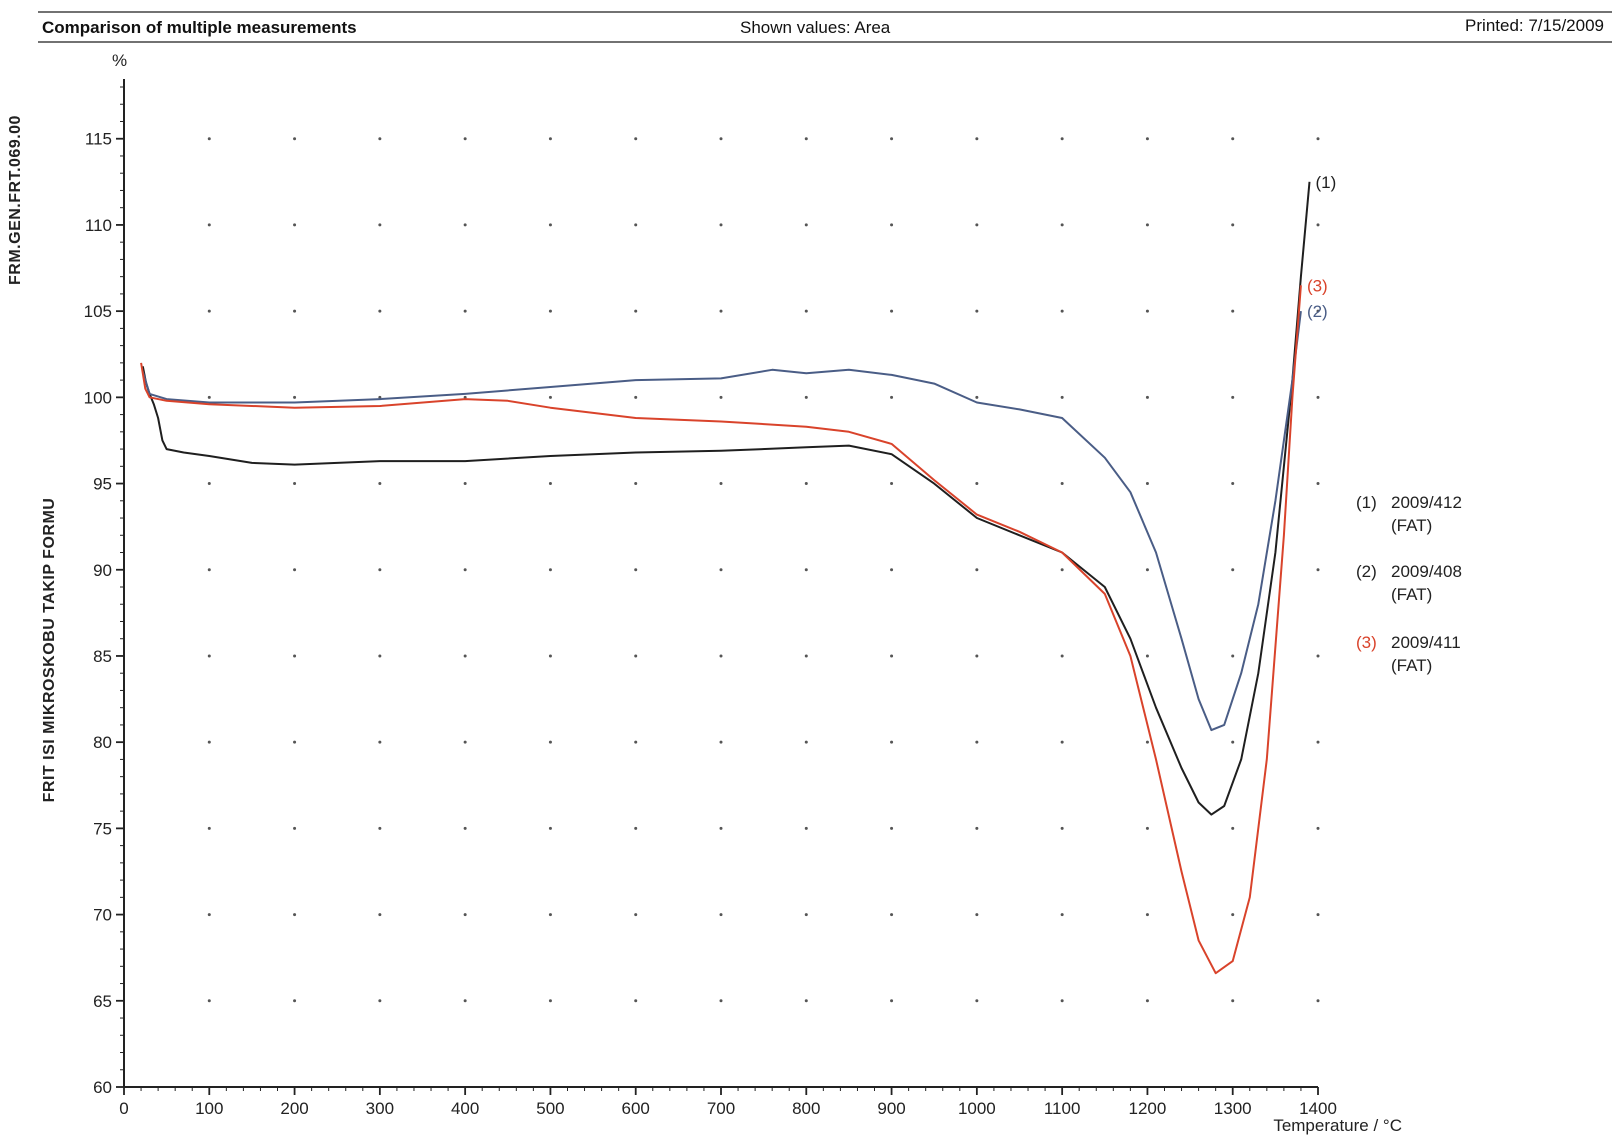 Image resolution: width=1614 pixels, height=1144 pixels. Describe the element at coordinates (49, 650) in the screenshot. I see `form-title-label: FRIT ISI MIKROSKOBU TAKIP FORMU` at that location.